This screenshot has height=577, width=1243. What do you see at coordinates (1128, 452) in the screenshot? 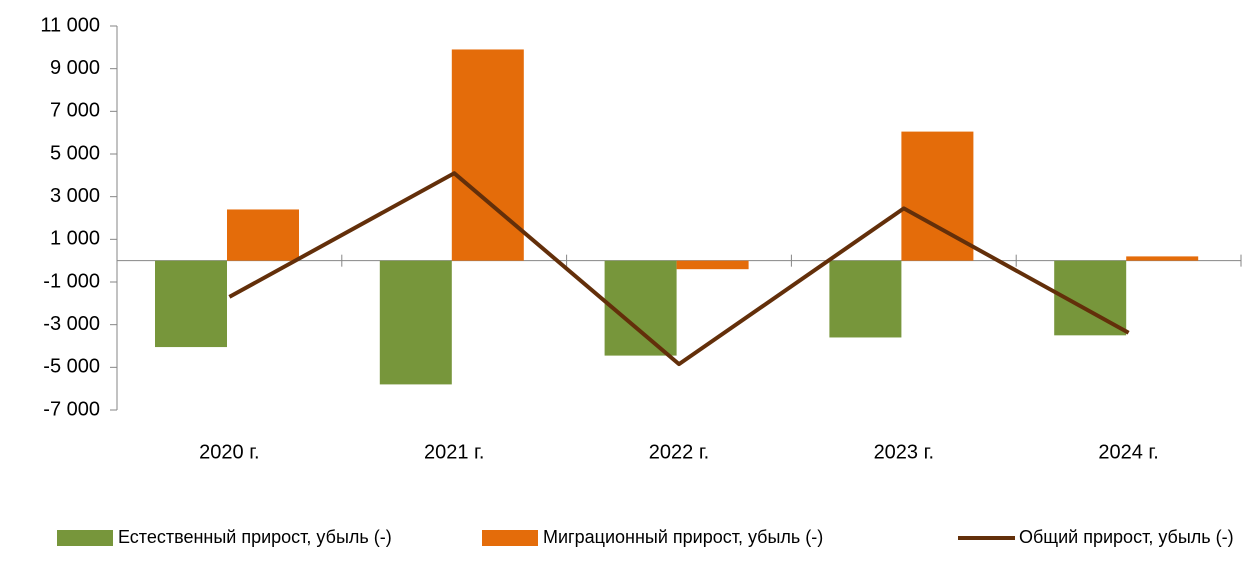
I see `x-tick-label: 2024 г.` at bounding box center [1128, 452].